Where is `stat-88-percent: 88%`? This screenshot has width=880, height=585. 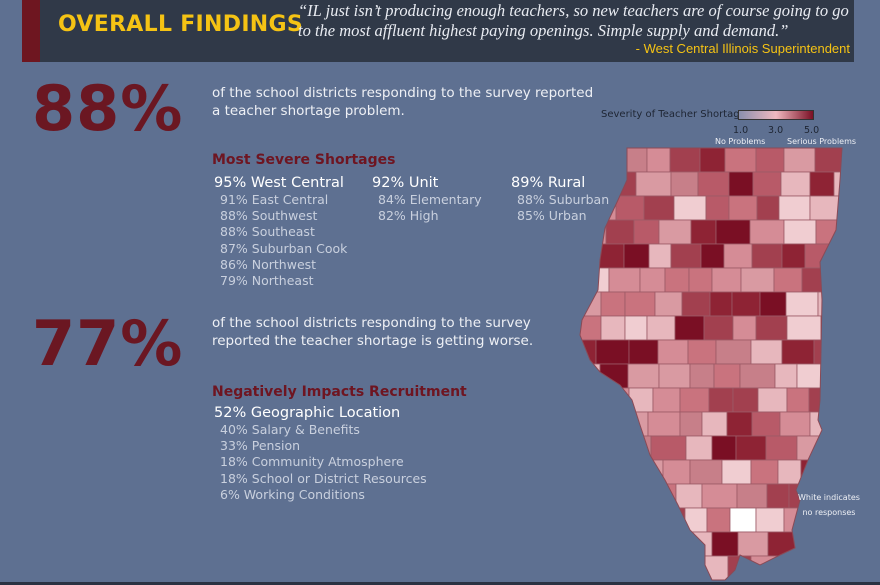 stat-88-percent: 88% is located at coordinates (108, 108).